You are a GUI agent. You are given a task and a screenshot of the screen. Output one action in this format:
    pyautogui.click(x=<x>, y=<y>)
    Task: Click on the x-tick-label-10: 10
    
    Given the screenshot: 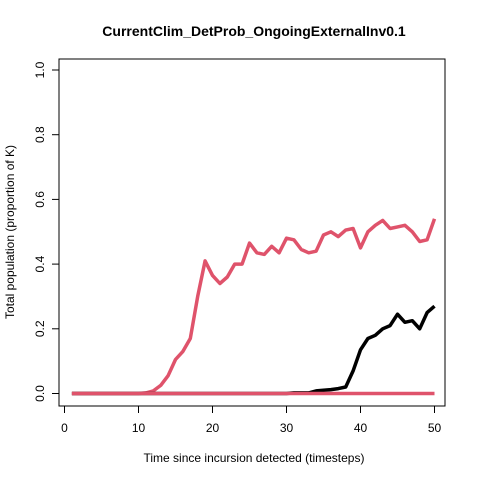 What is the action you would take?
    pyautogui.click(x=139, y=428)
    